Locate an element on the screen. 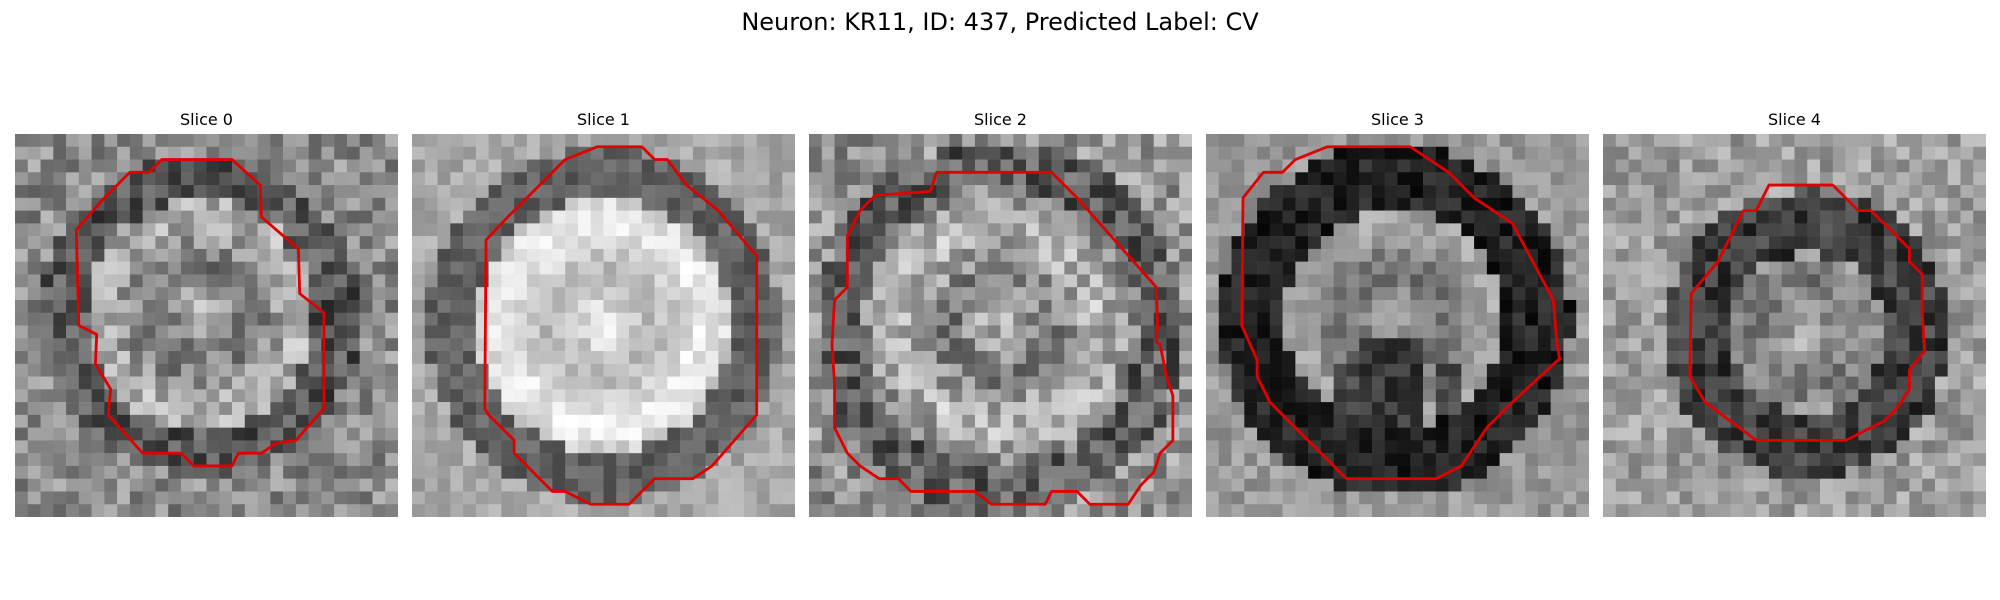 The height and width of the screenshot is (600, 2000). slice-4-title: Slice 4 is located at coordinates (1794, 119).